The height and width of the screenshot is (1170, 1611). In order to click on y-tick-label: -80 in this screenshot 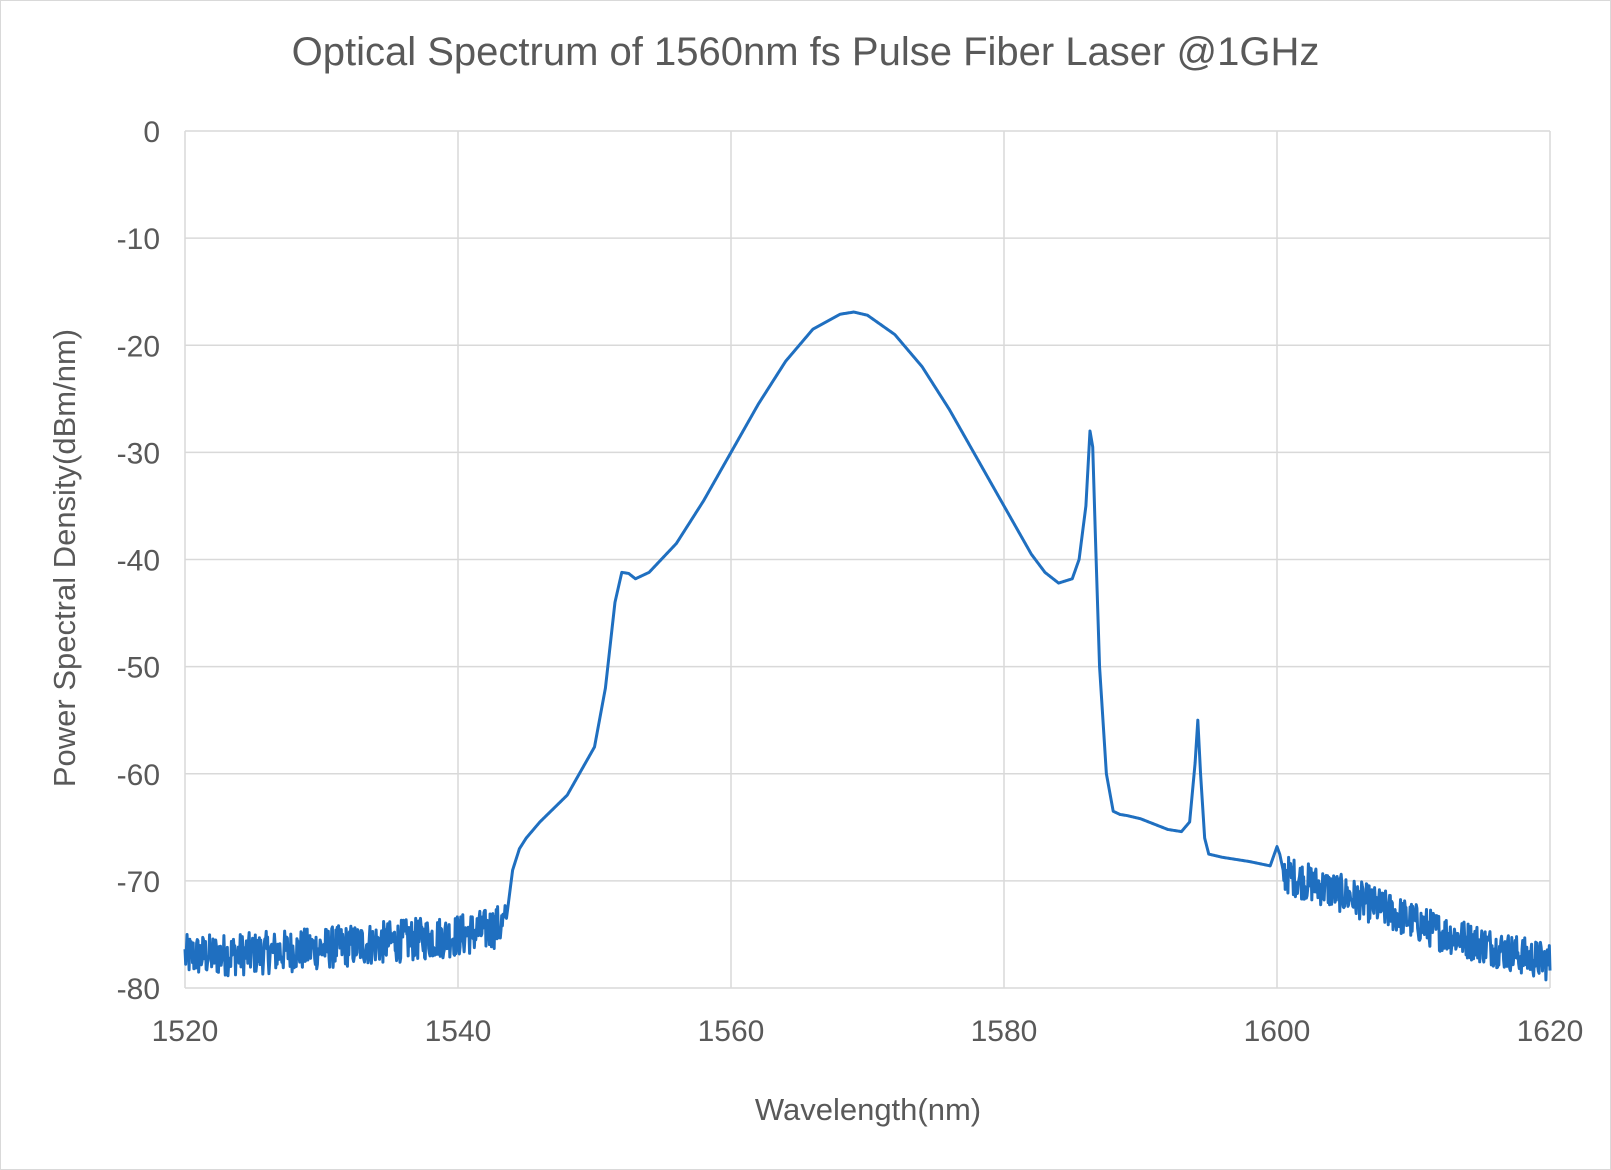, I will do `click(138, 989)`.